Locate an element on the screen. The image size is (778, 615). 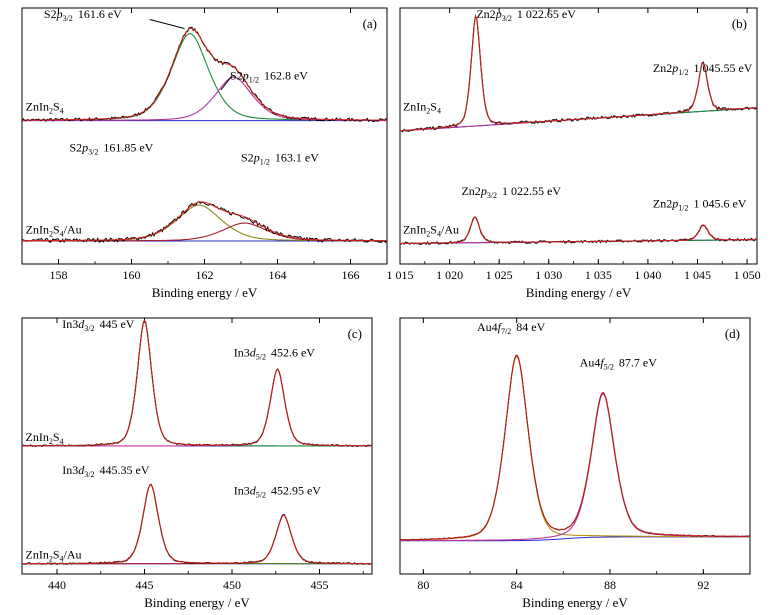
x-tick-label: 1 045 is located at coordinates (697, 275).